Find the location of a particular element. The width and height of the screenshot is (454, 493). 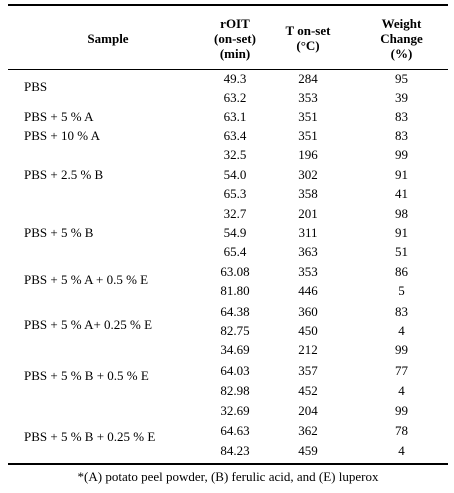

table-row: 65.3 358 41 is located at coordinates (227, 193).